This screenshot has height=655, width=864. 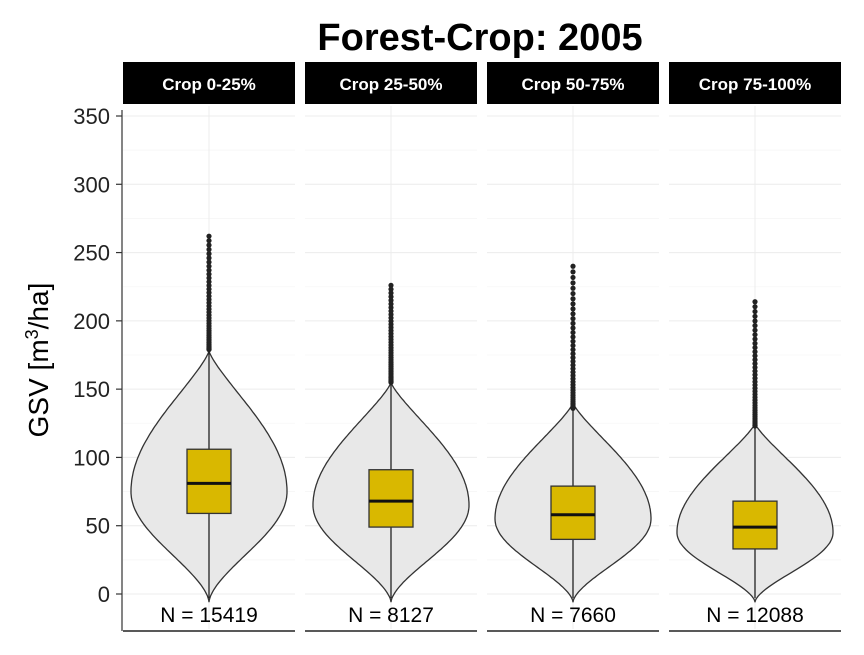 What do you see at coordinates (755, 615) in the screenshot?
I see `sample-size-label: N = 12088` at bounding box center [755, 615].